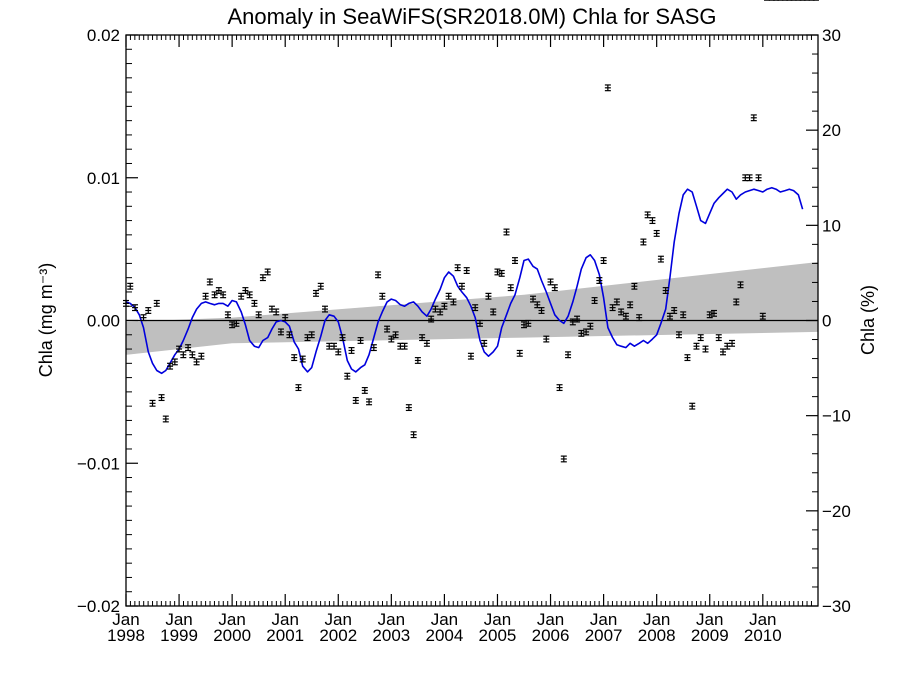  What do you see at coordinates (831, 130) in the screenshot?
I see `right-tick-label: 20` at bounding box center [831, 130].